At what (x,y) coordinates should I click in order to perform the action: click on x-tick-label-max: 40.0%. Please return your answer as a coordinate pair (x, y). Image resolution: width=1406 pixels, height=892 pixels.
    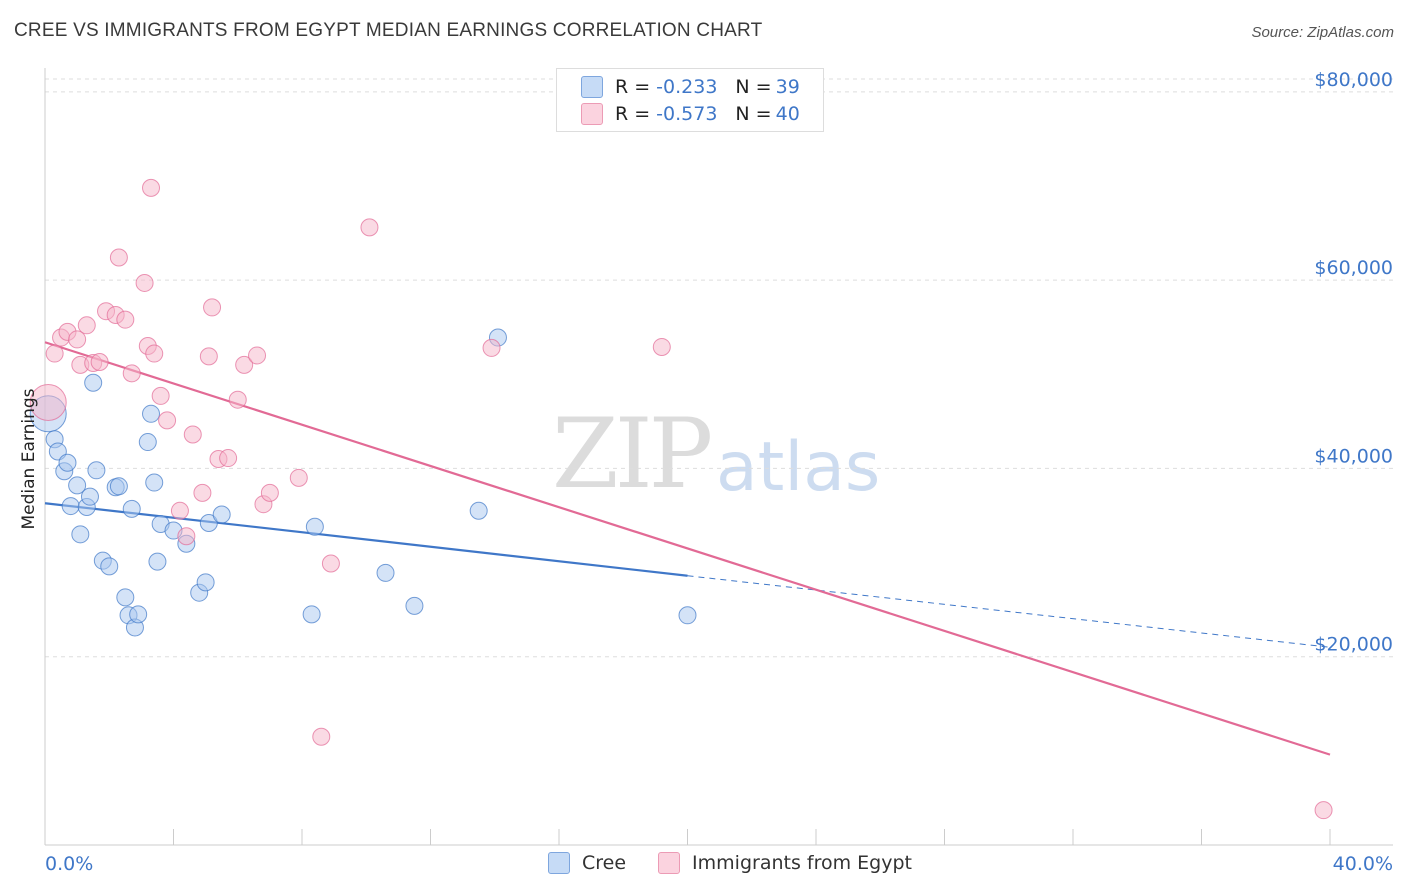
    Looking at the image, I should click on (1363, 864).